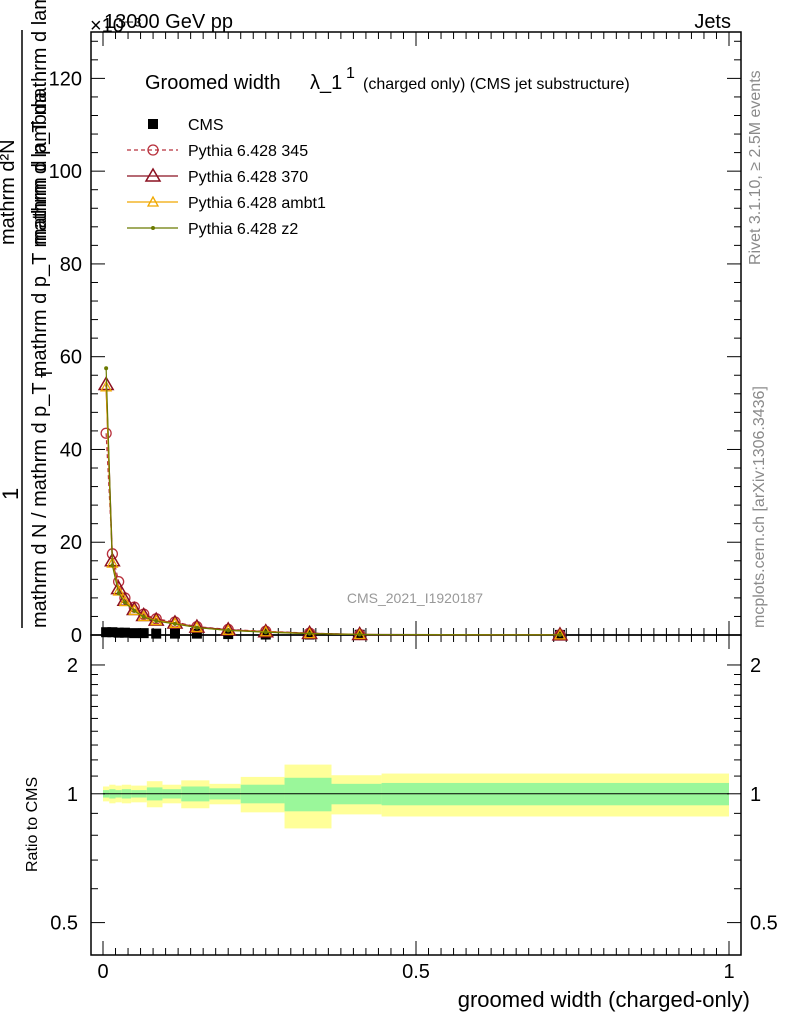 This screenshot has width=786, height=1024. Describe the element at coordinates (755, 795) in the screenshot. I see `y-tick-label-ratio-right: 1` at that location.